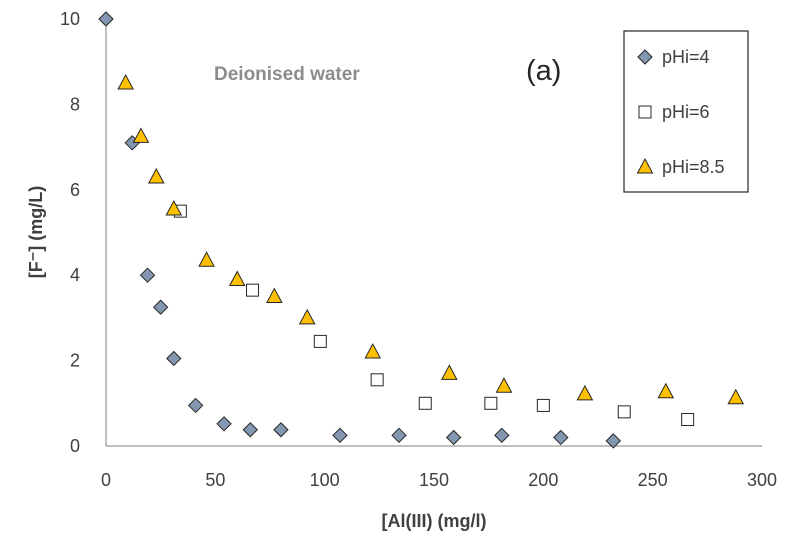  I want to click on y-tick-labels: 0 2 4 6 8 10, so click(70, 232).